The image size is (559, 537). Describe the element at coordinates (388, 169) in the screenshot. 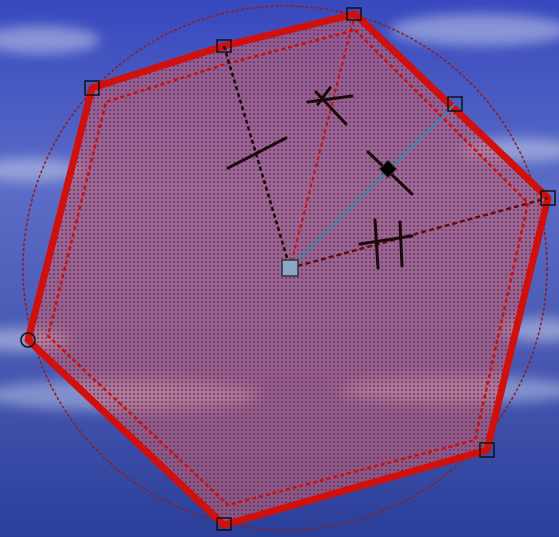

I see `rotation-handle-icon` at that location.